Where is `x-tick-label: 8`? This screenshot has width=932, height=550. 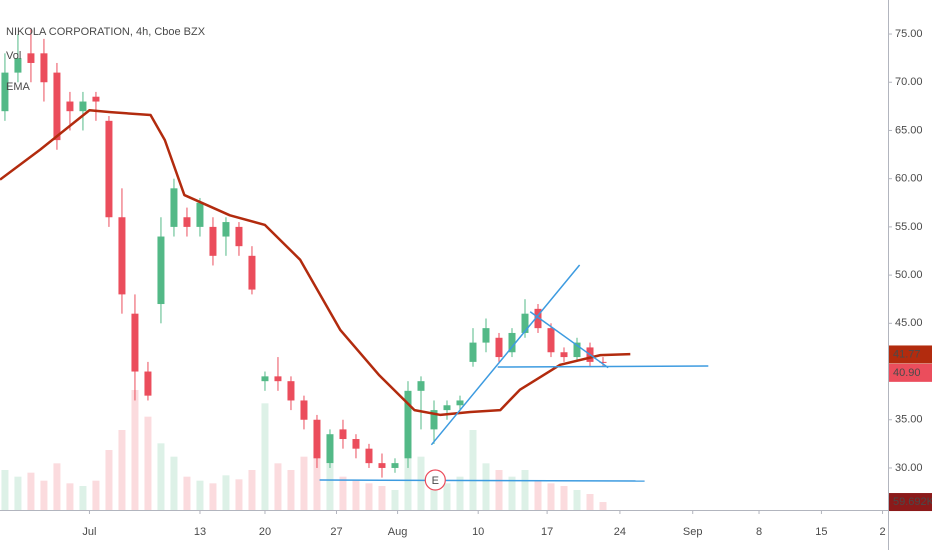 x-tick-label: 8 is located at coordinates (759, 532).